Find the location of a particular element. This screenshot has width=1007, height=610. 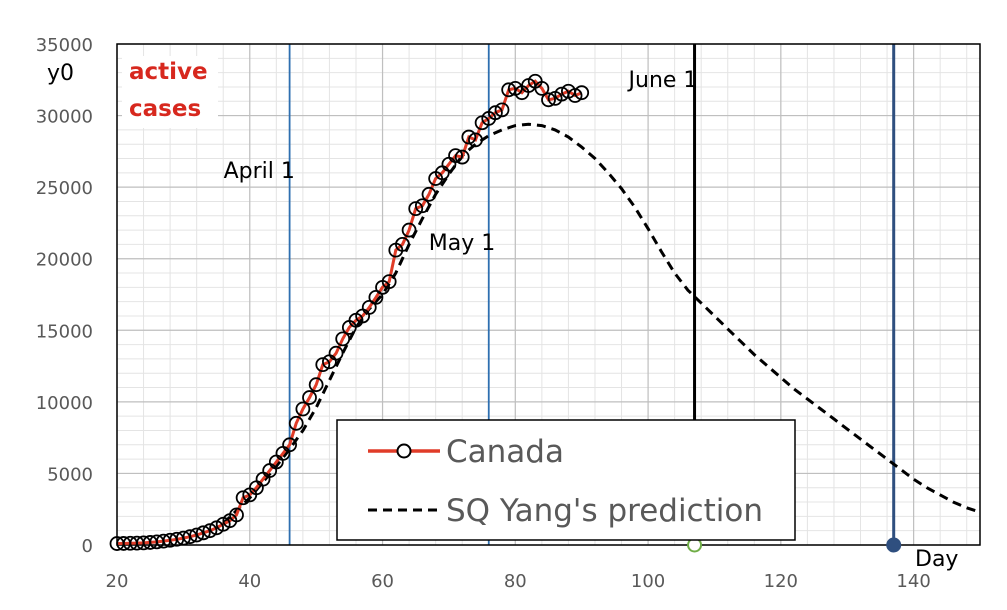

y-tick-label: 25000 is located at coordinates (64, 188).